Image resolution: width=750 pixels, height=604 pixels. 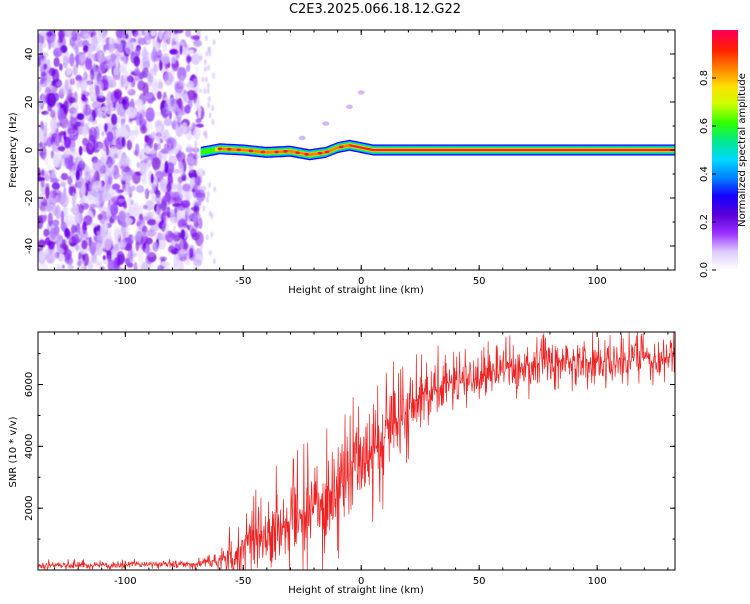 I want to click on colorbar-tick-label: 0.0, so click(x=704, y=270).